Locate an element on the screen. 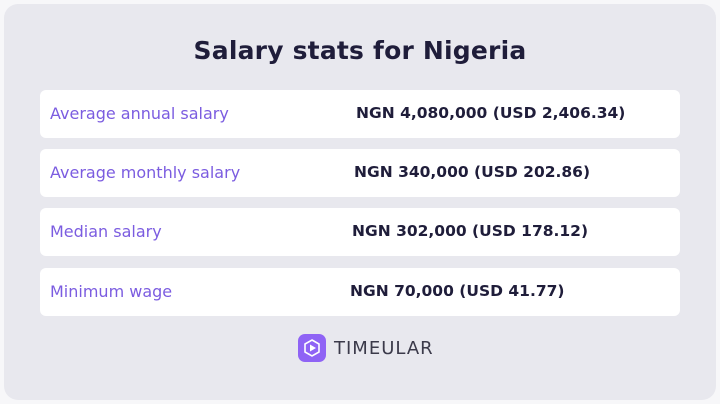 The image size is (720, 404). stat-label: Median salary is located at coordinates (106, 231).